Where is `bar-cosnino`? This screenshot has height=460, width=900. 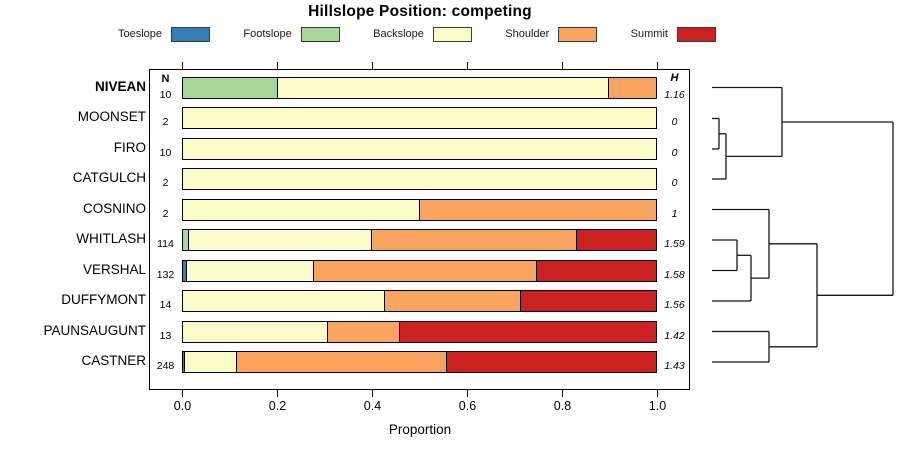 bar-cosnino is located at coordinates (419, 209).